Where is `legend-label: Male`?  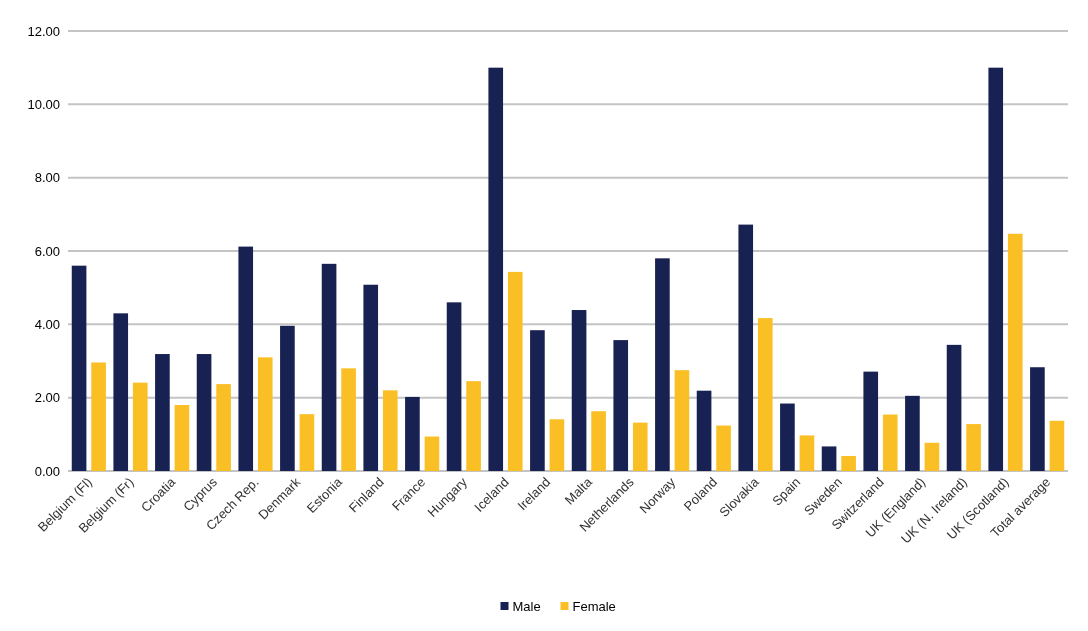
legend-label: Male is located at coordinates (526, 606).